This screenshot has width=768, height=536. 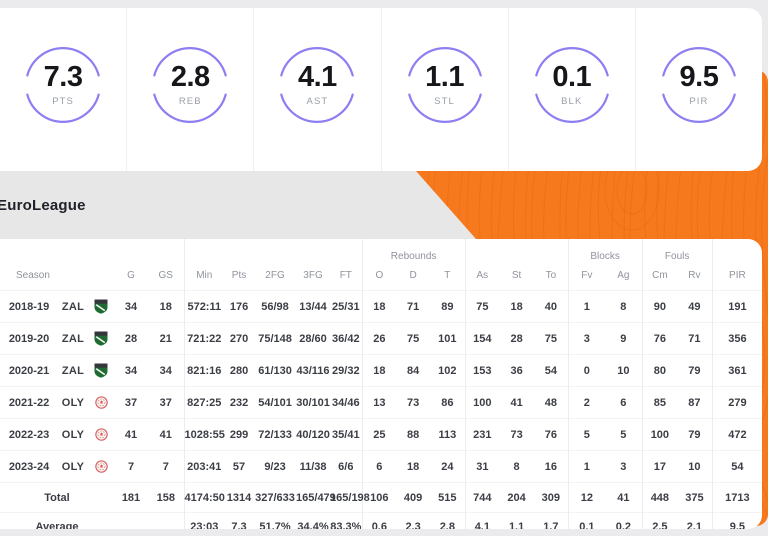 I want to click on stat-cell: 309, so click(x=551, y=497).